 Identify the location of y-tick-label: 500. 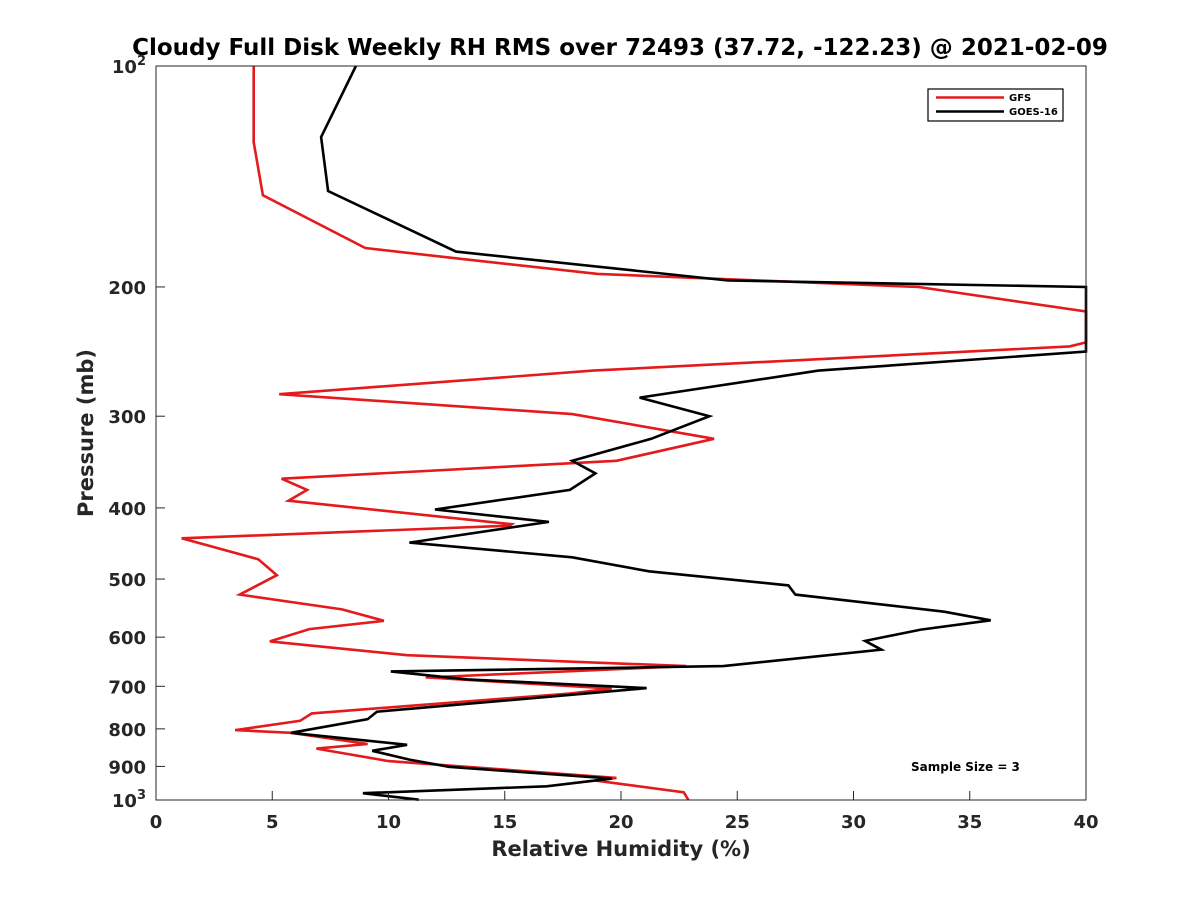
(127, 580).